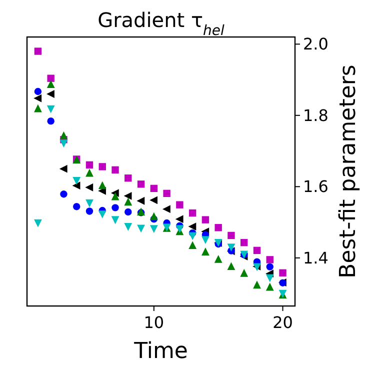 Image resolution: width=374 pixels, height=374 pixels. I want to click on x-axis-title: Time, so click(160, 351).